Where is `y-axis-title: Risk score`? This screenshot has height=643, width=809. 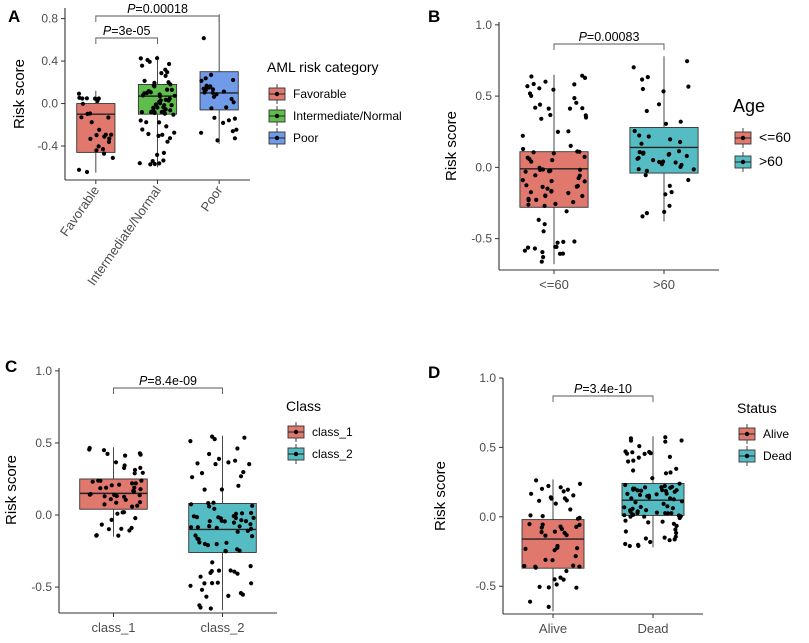 y-axis-title: Risk score is located at coordinates (440, 496).